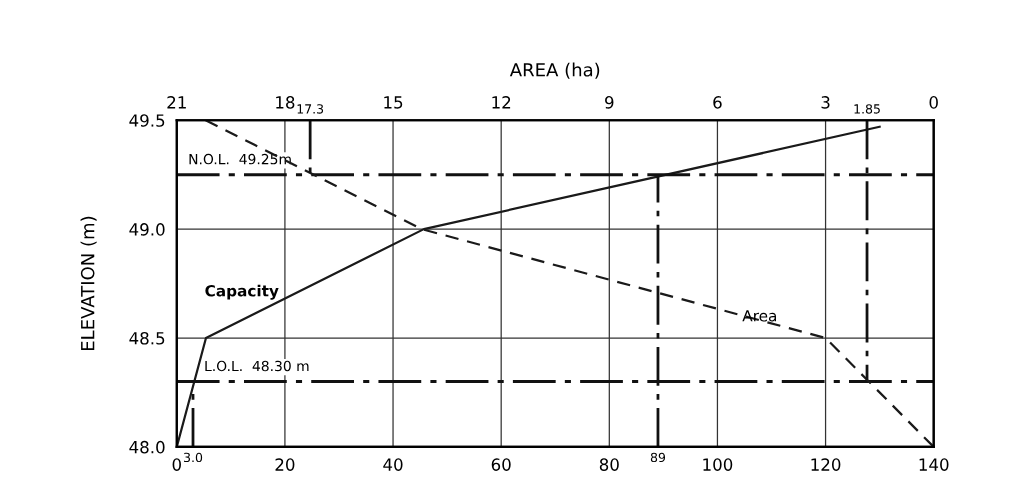  Describe the element at coordinates (717, 102) in the screenshot. I see `x2-tick-label: 6` at that location.